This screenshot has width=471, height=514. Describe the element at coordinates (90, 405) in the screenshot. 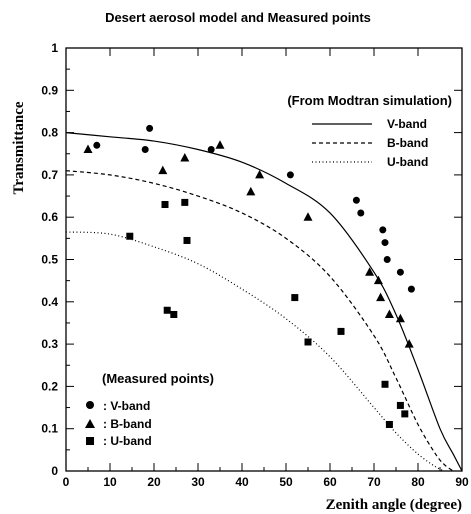

I see `legend-marker-v-band` at that location.